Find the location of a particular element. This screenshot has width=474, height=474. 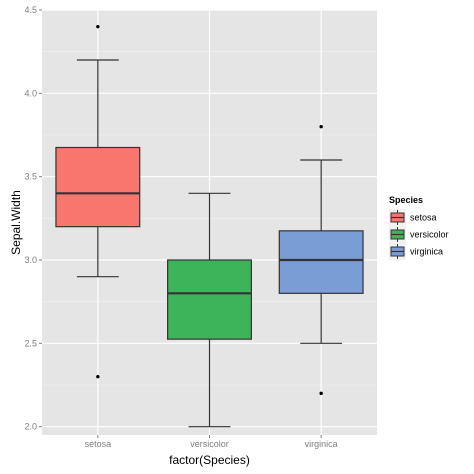

x-tick-label: versicolor is located at coordinates (209, 444).